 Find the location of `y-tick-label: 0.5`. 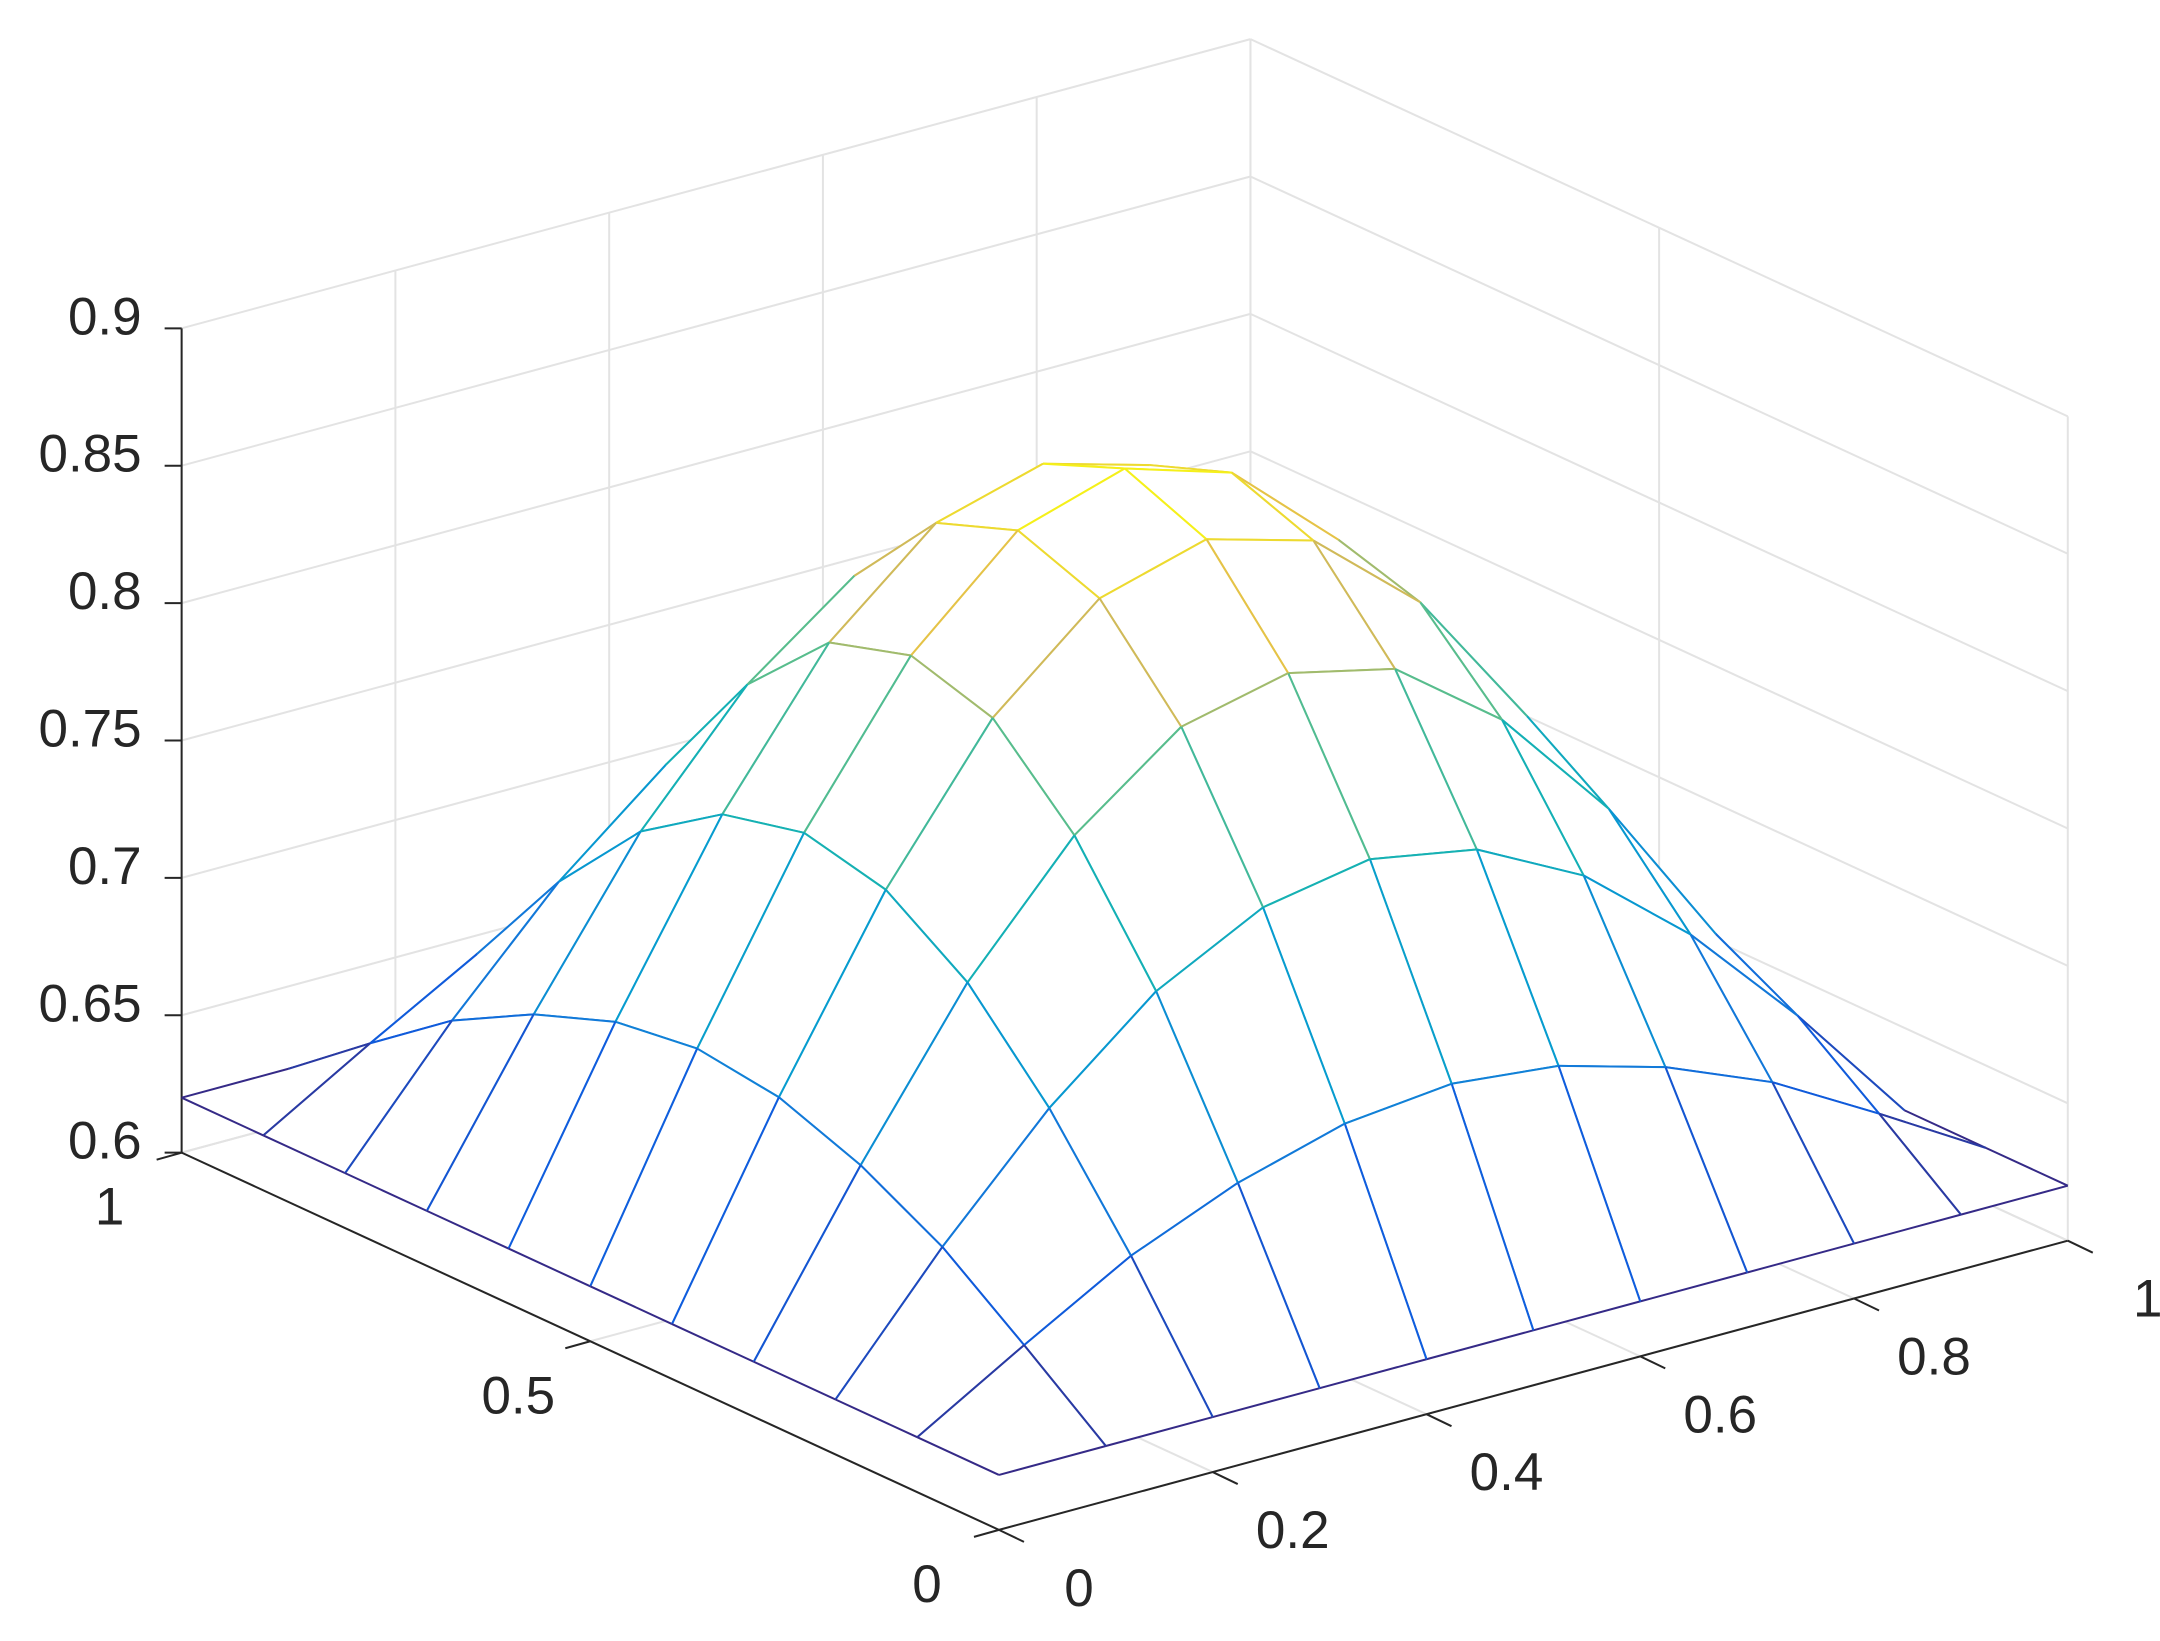

y-tick-label: 0.5 is located at coordinates (518, 1395).